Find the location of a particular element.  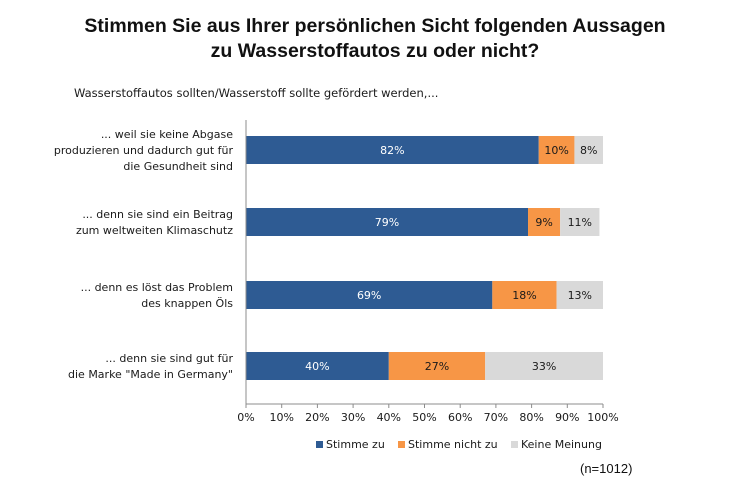

category-label: die Gesundheit sind is located at coordinates (178, 166).